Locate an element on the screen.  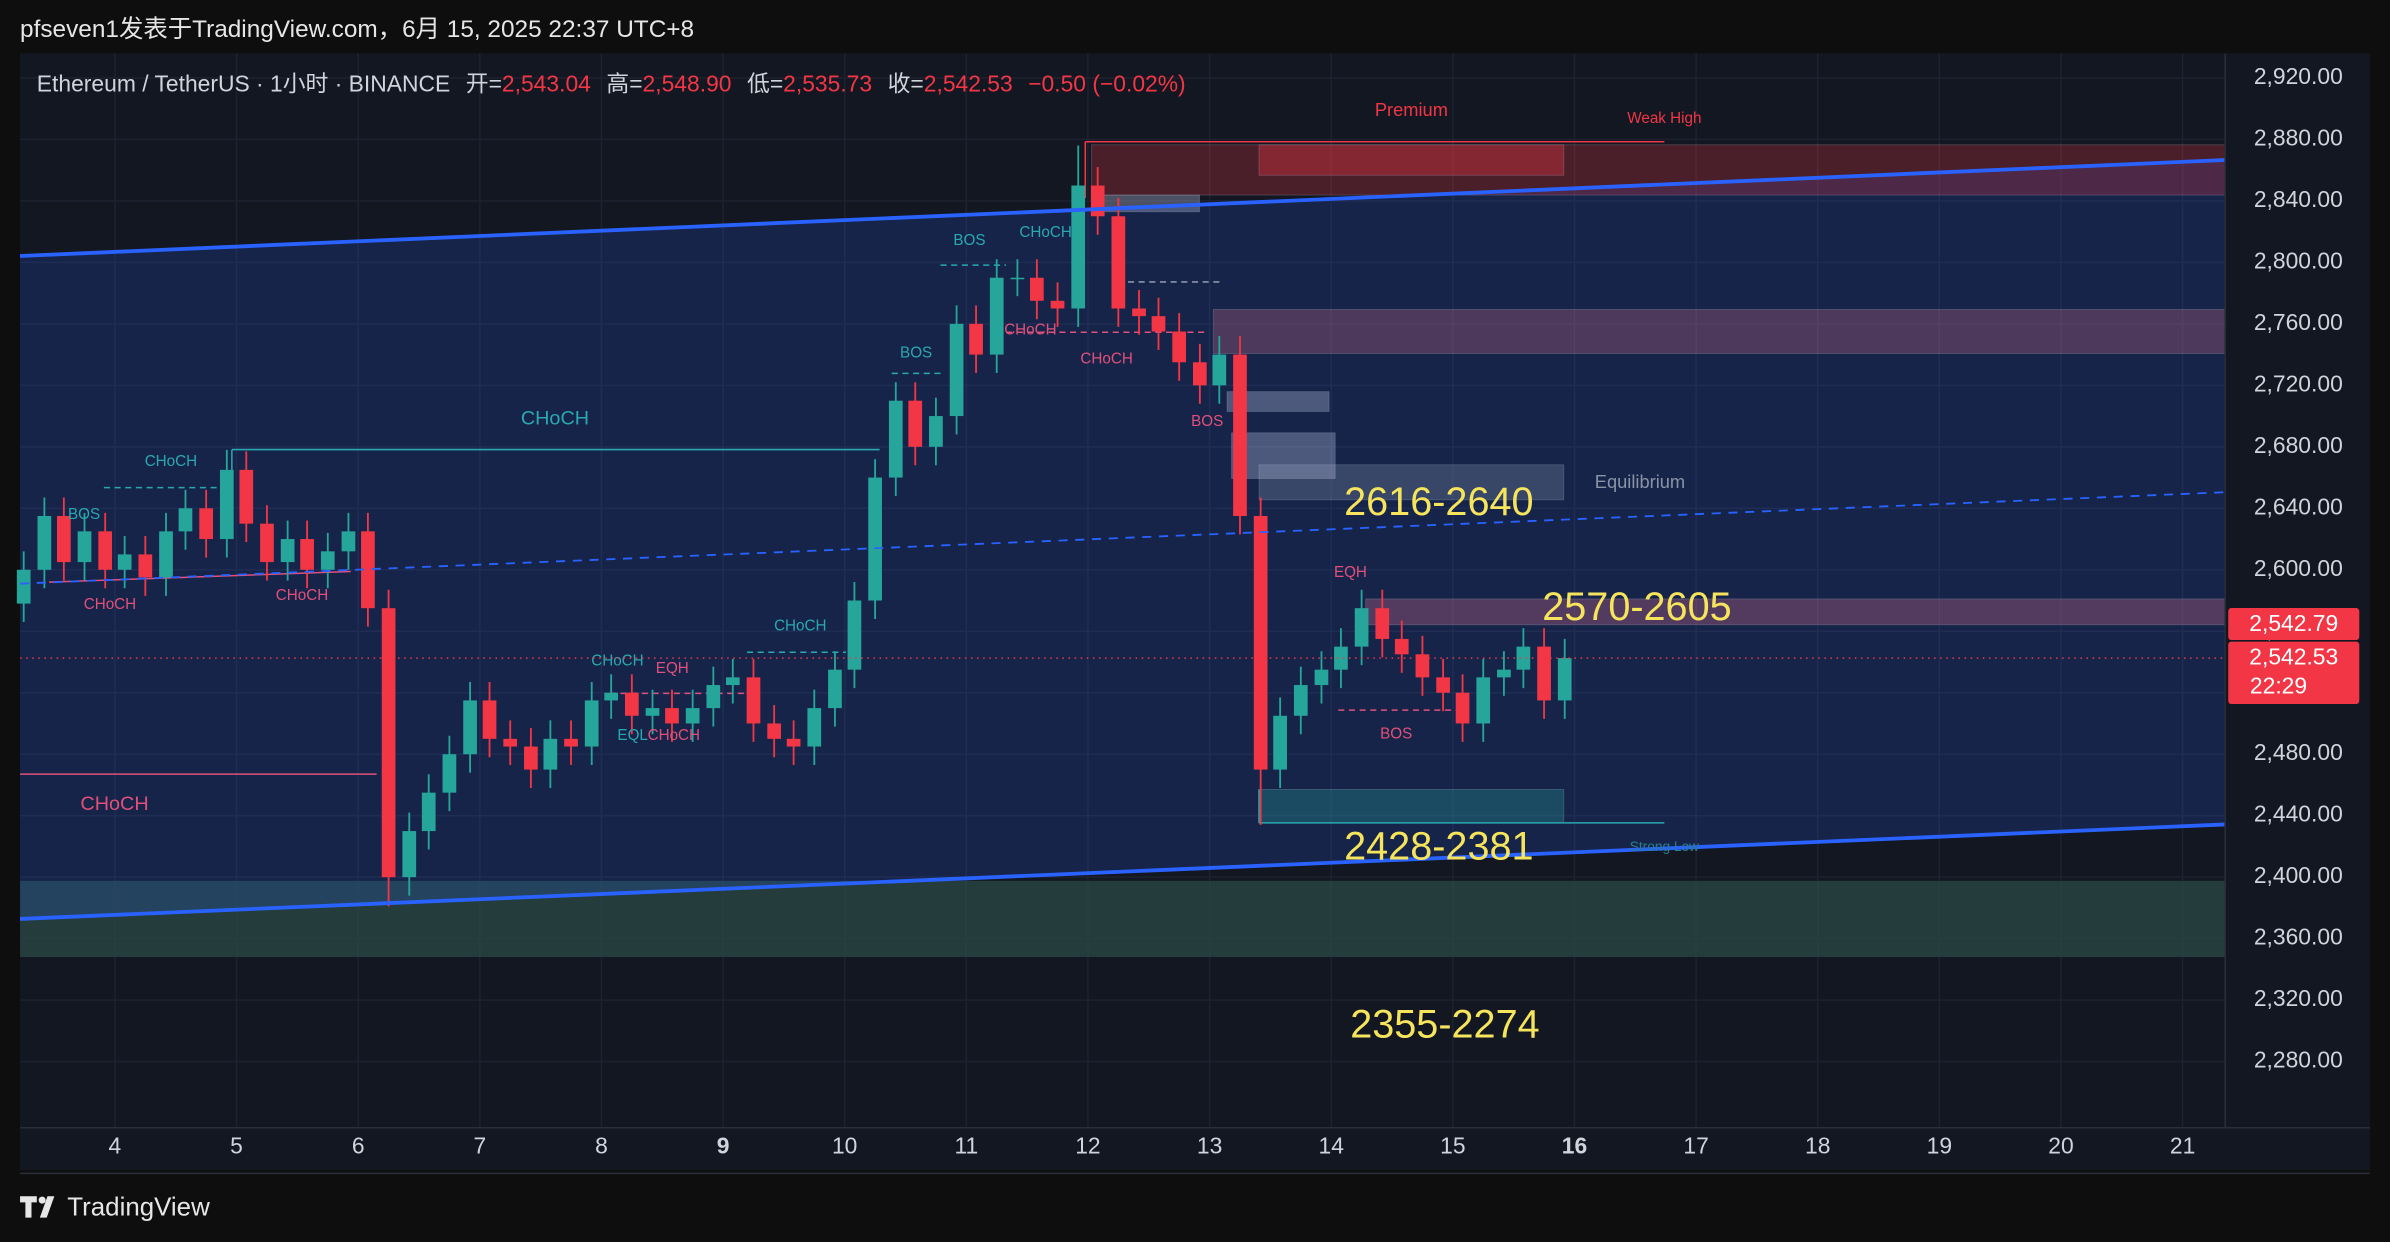
x-tick-label: 19 is located at coordinates (1939, 1146).